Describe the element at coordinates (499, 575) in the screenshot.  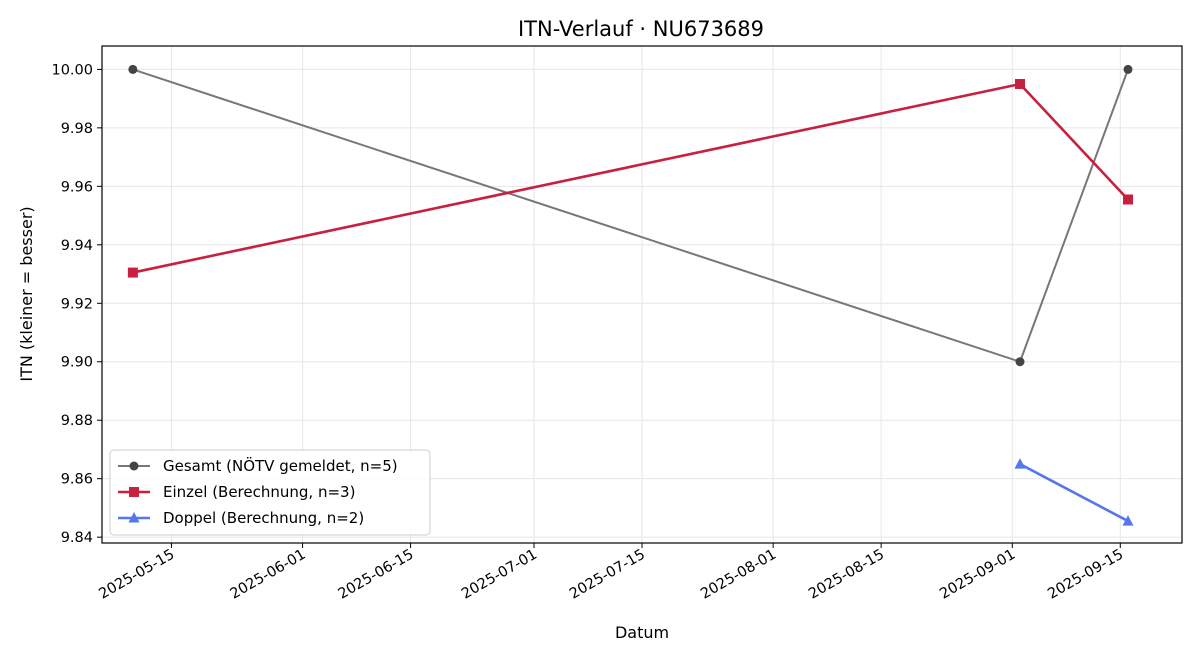
I see `x-tick-label: 2025-07-01` at that location.